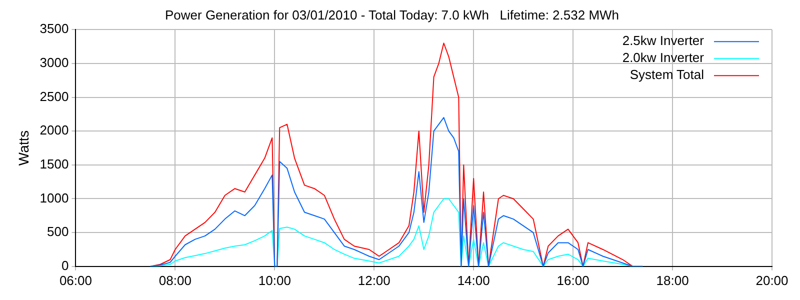  Describe the element at coordinates (75, 280) in the screenshot. I see `x-tick-label: 06:00` at that location.